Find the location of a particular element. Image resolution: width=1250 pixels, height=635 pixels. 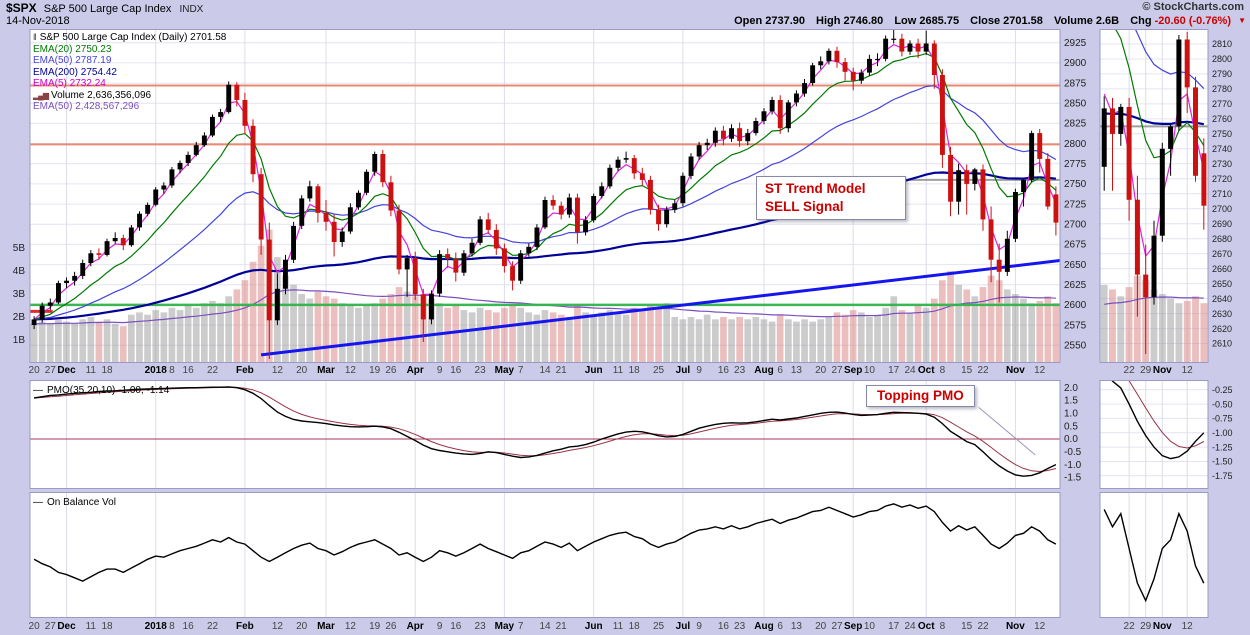

copyright: © StockCharts.com is located at coordinates (1193, 7).